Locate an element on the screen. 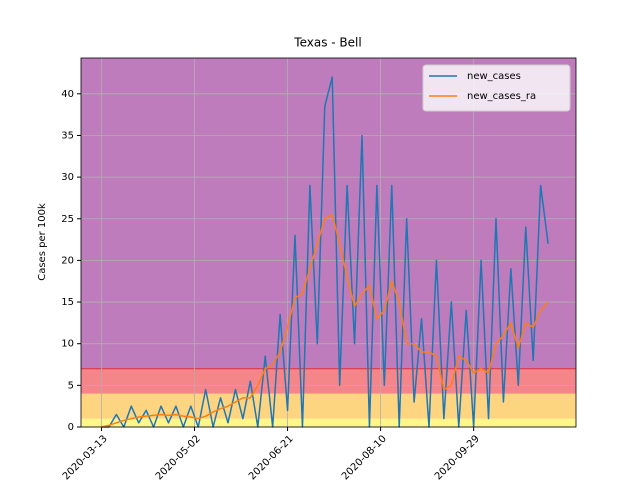 The height and width of the screenshot is (480, 640). x-tick-label: 2020-09-29 is located at coordinates (457, 456).